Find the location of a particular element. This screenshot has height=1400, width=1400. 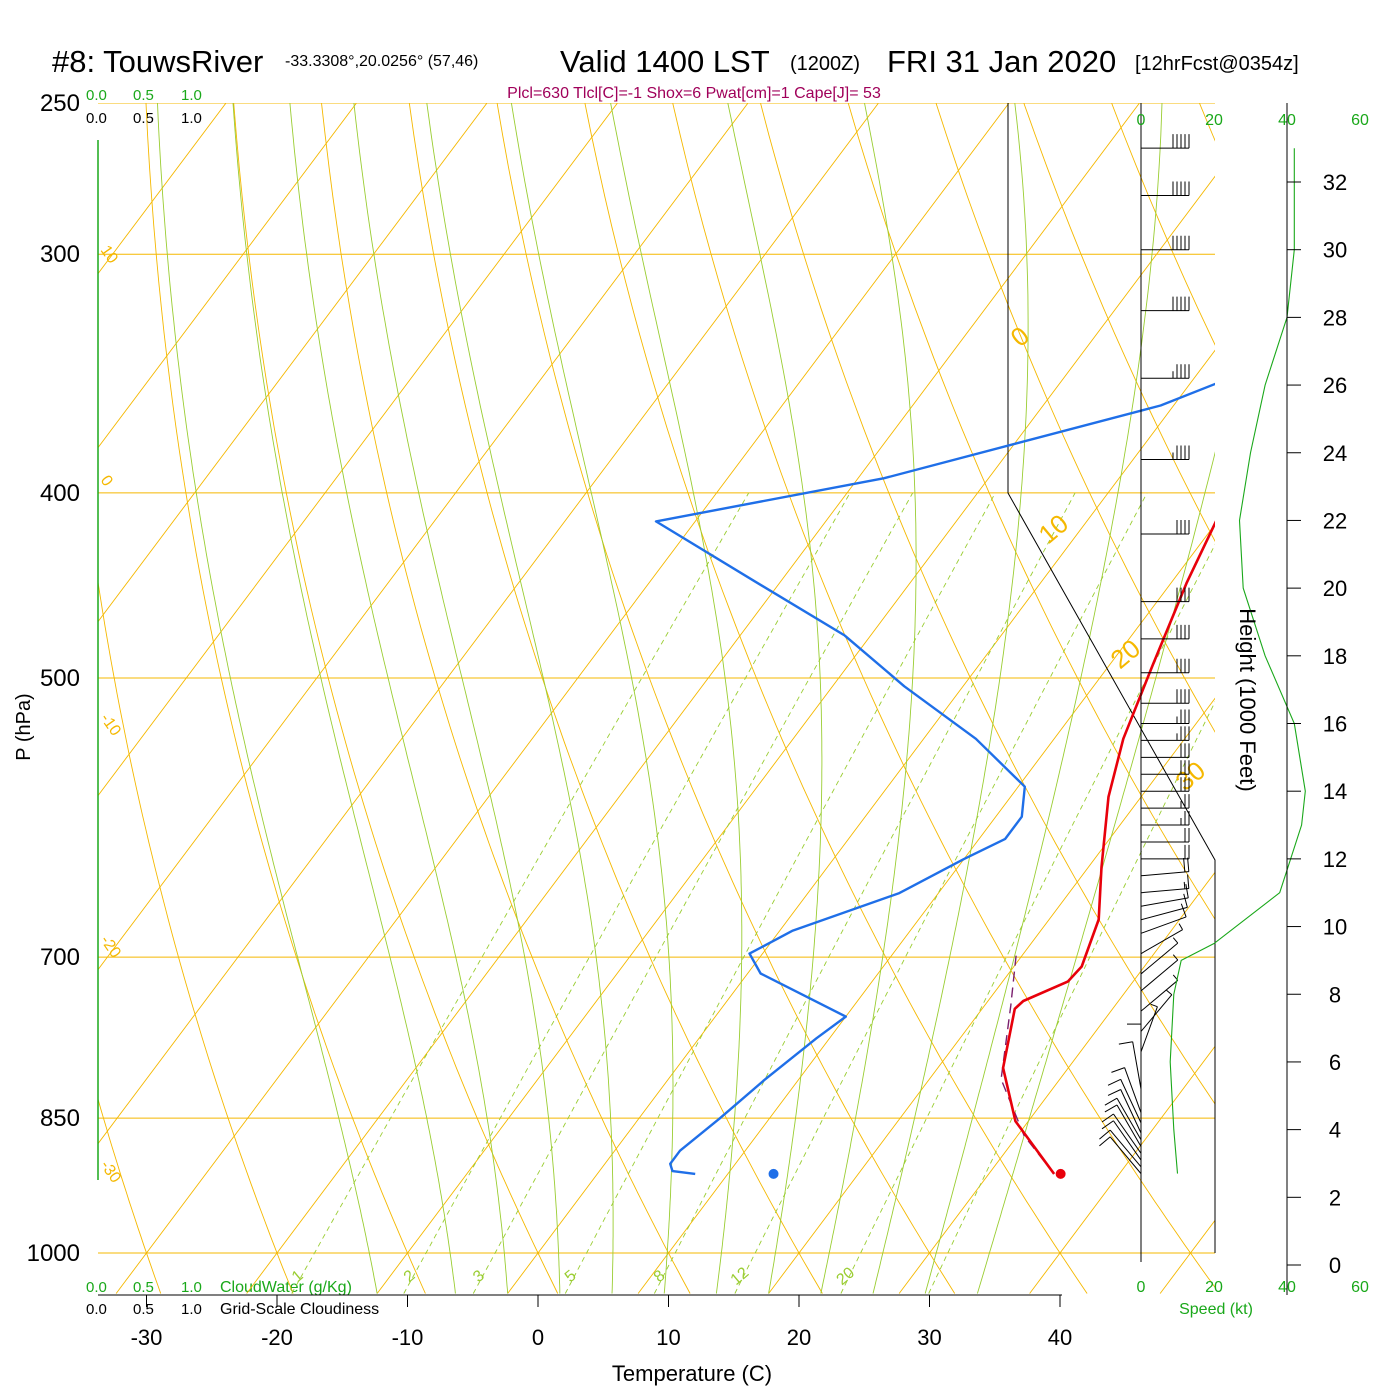

isotherm-label: -30 is located at coordinates (110, 1172).